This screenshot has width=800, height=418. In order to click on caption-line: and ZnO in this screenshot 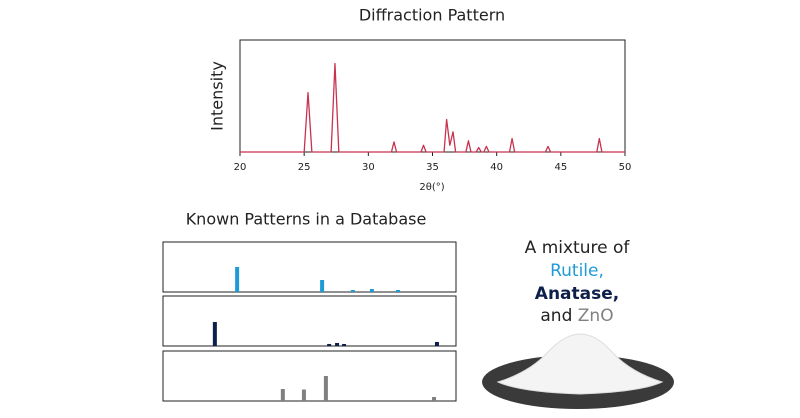, I will do `click(576, 316)`.